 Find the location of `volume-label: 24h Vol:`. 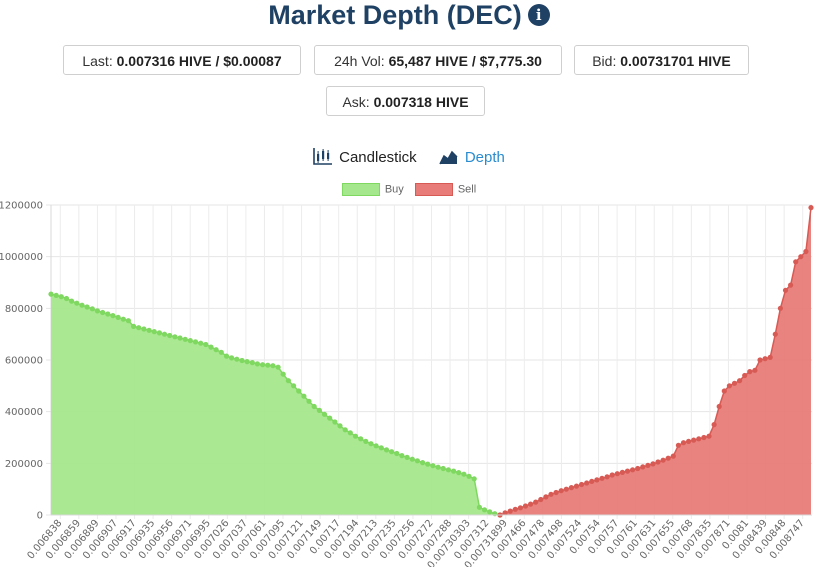

volume-label: 24h Vol: is located at coordinates (359, 61).